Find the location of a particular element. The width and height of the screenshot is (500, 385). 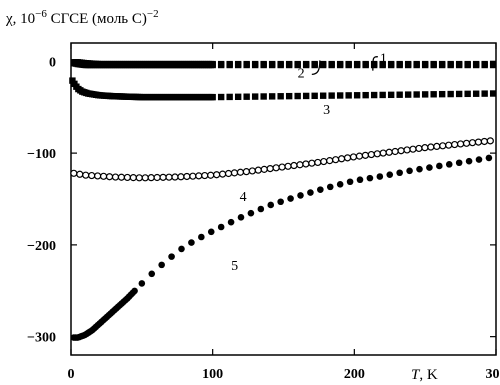

curve-label-1: 1 is located at coordinates (383, 59).